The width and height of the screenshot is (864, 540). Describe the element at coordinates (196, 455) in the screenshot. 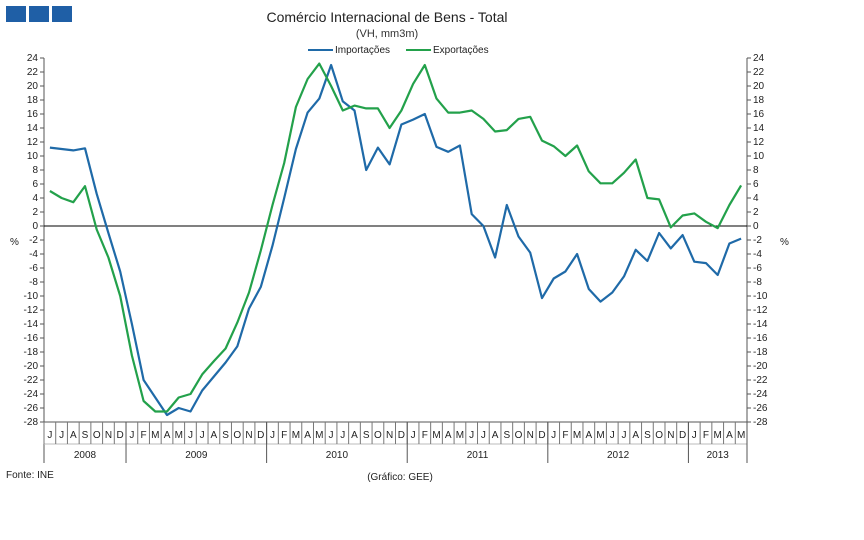

I see `year-label: 2009` at that location.